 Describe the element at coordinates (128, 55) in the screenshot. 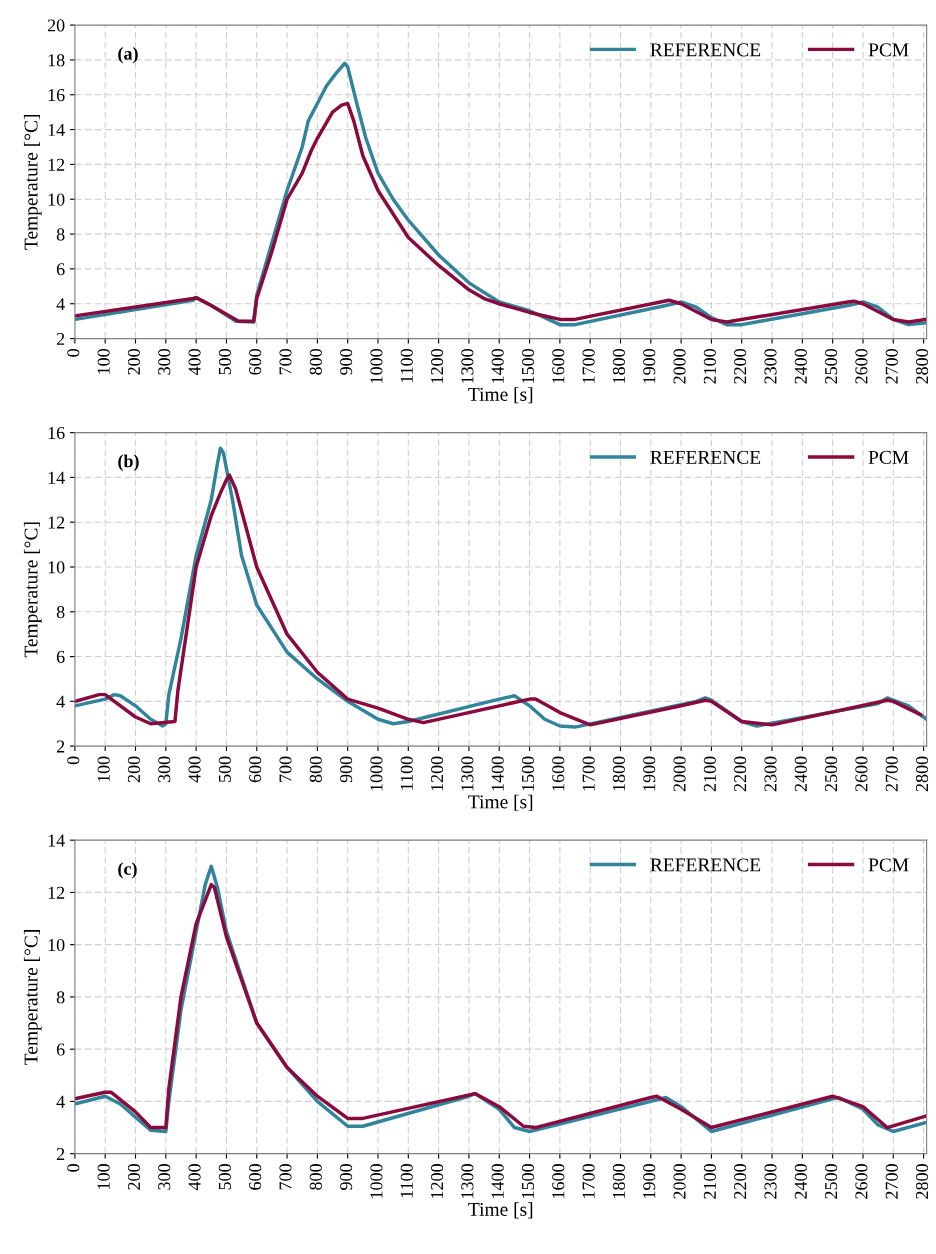

I see `annotation: (a)` at that location.